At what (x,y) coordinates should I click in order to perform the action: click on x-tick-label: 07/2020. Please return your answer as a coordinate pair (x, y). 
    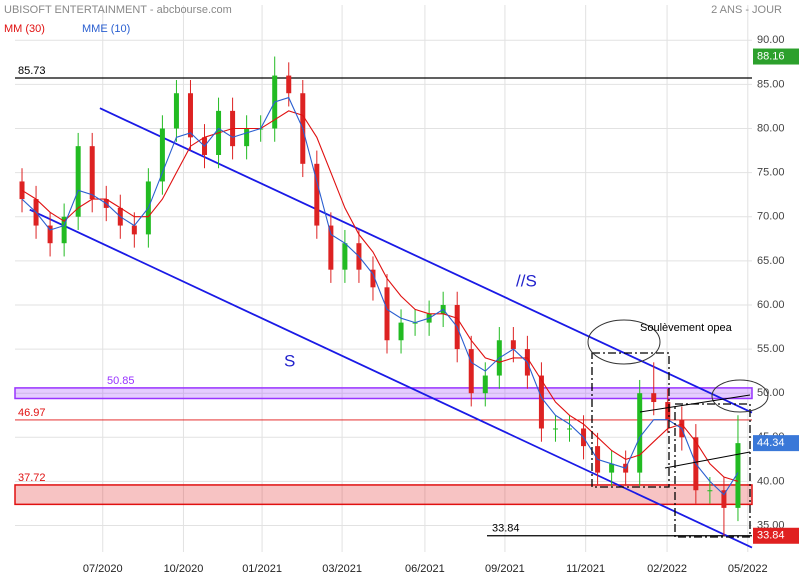
    Looking at the image, I should click on (103, 569).